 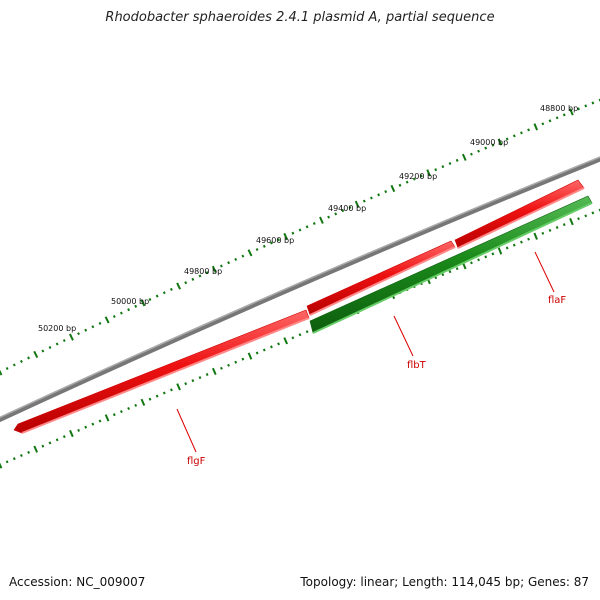 What do you see at coordinates (57, 328) in the screenshot?
I see `scale-label-50200: 50200 bp` at bounding box center [57, 328].